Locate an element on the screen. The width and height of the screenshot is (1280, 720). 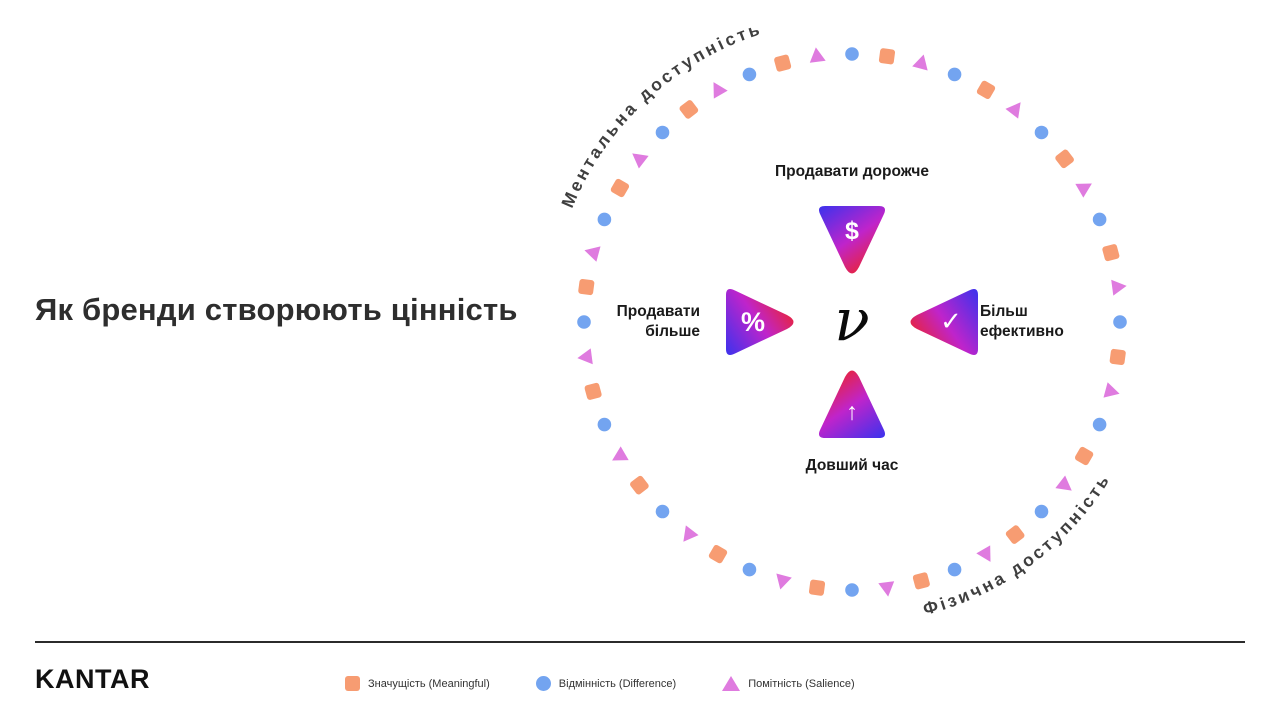
legend-label-meaningful: Значущість (Meaningful) is located at coordinates (429, 683).